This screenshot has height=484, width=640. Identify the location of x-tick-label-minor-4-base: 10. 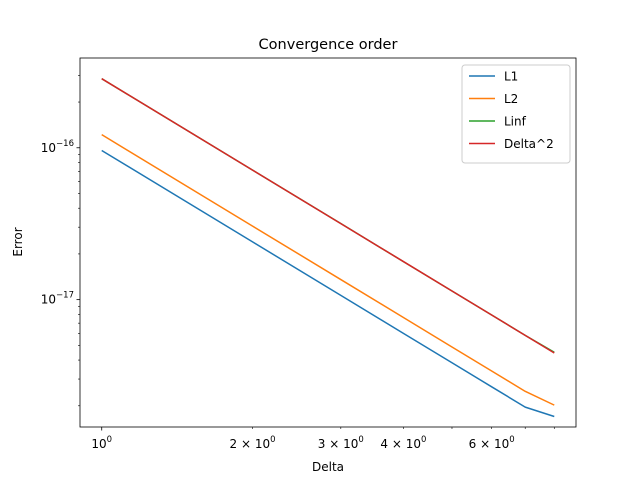
(501, 444).